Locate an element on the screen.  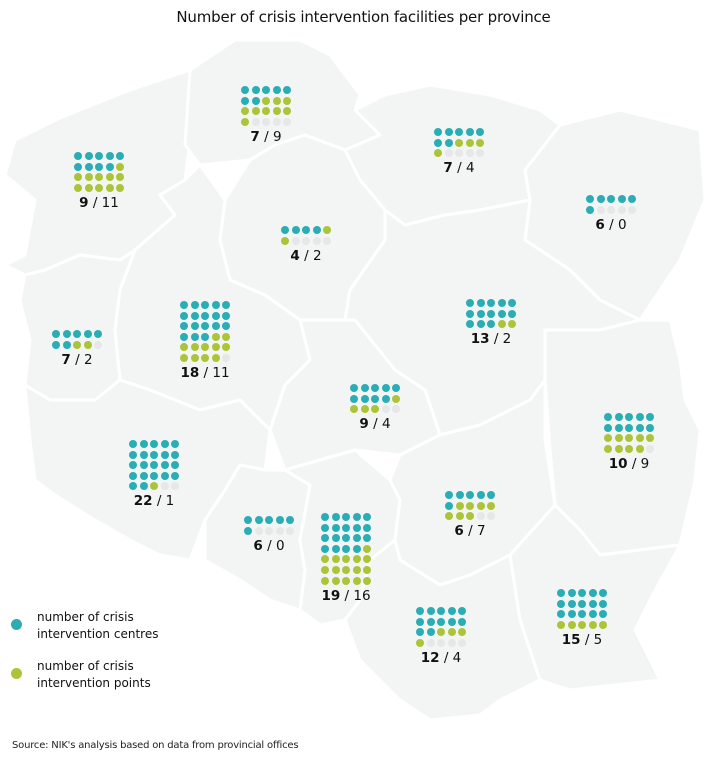
province-south: 12 / 4 is located at coordinates (441, 636).